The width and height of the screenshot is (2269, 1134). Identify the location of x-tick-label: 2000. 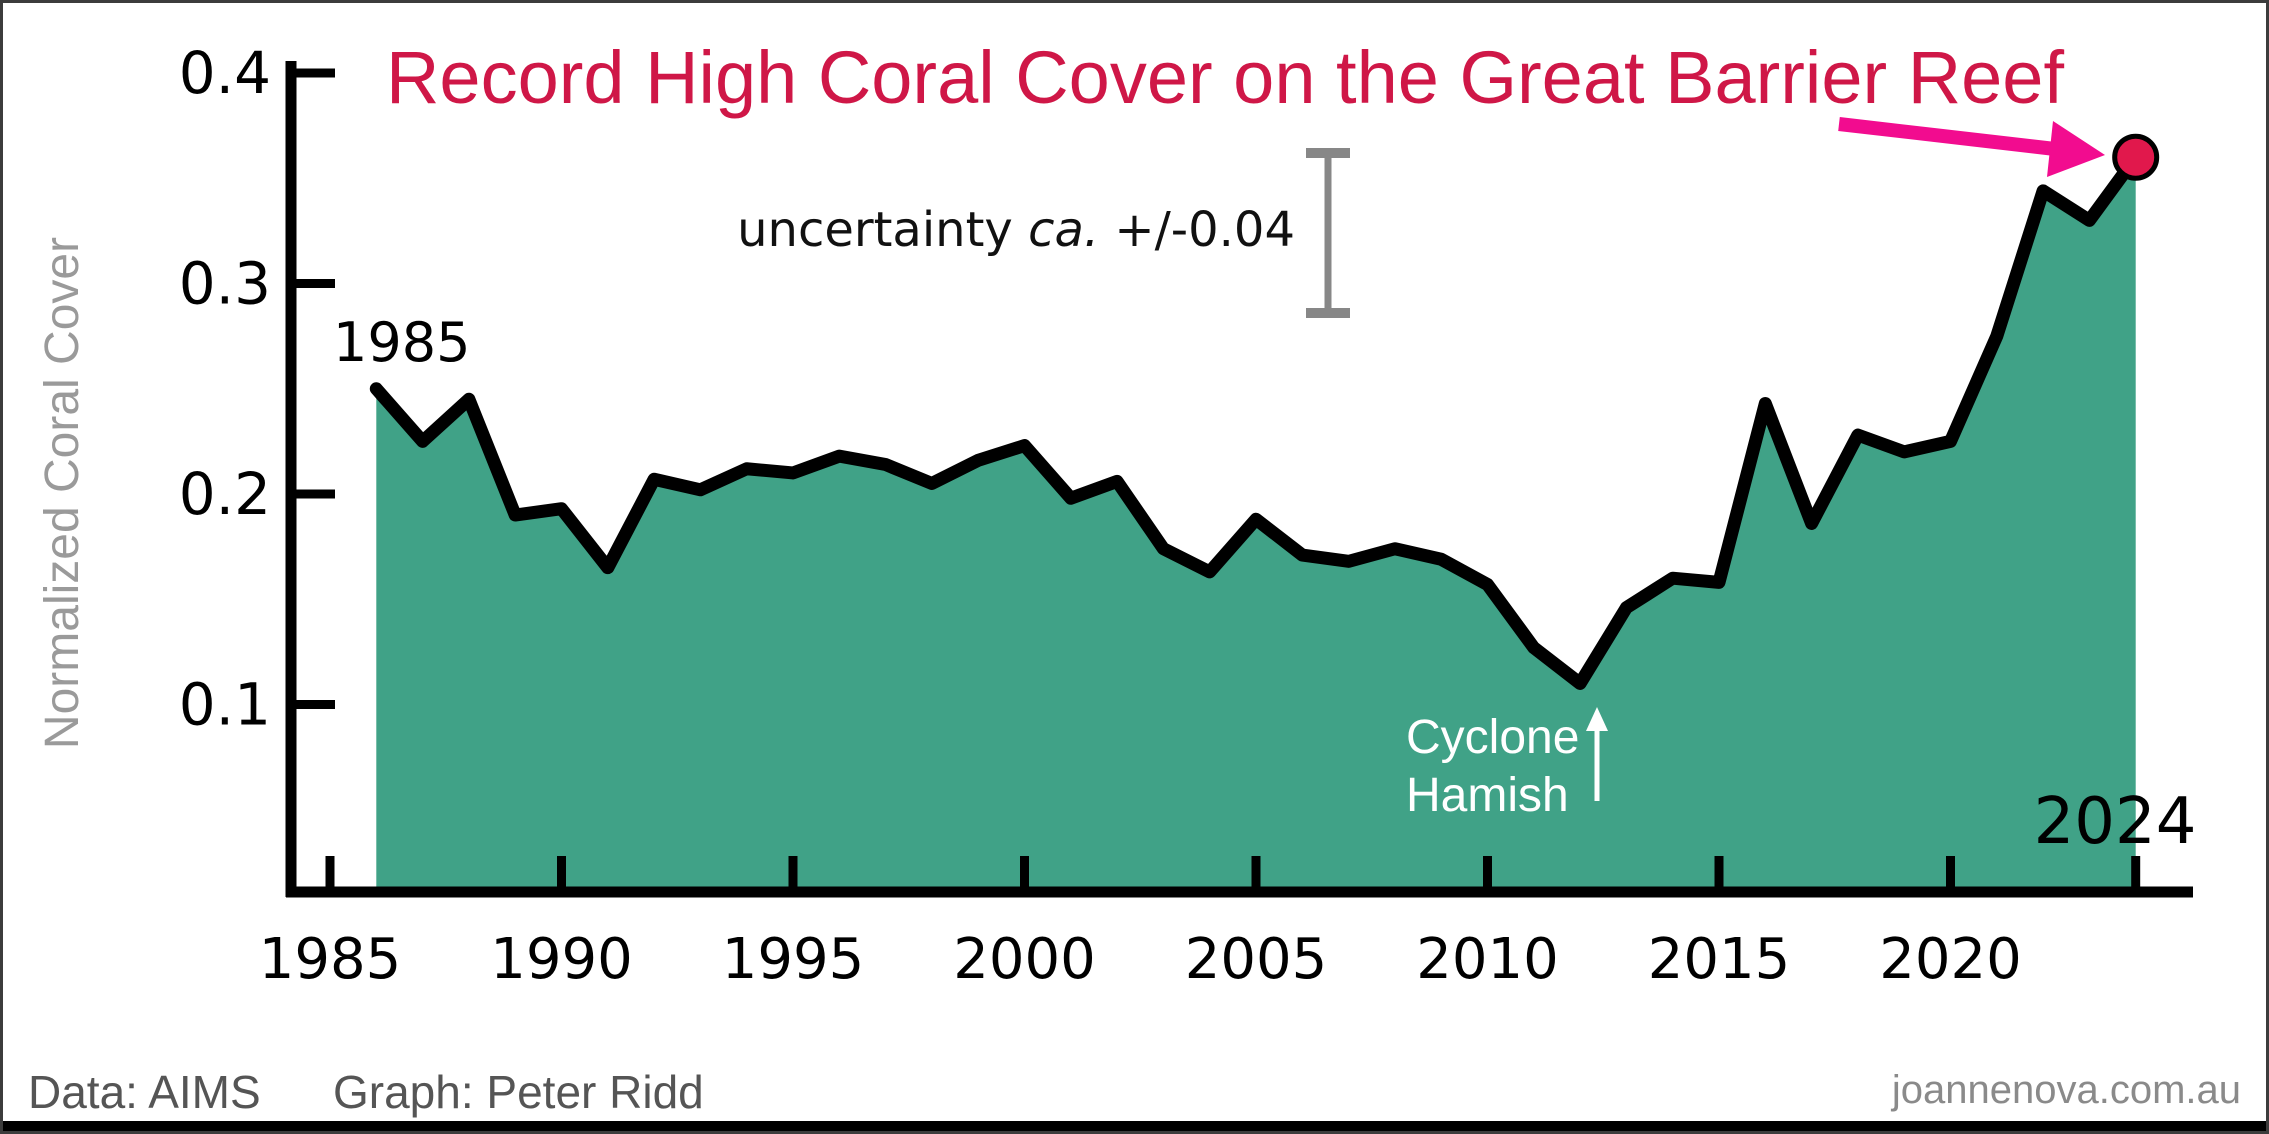
(1024, 959).